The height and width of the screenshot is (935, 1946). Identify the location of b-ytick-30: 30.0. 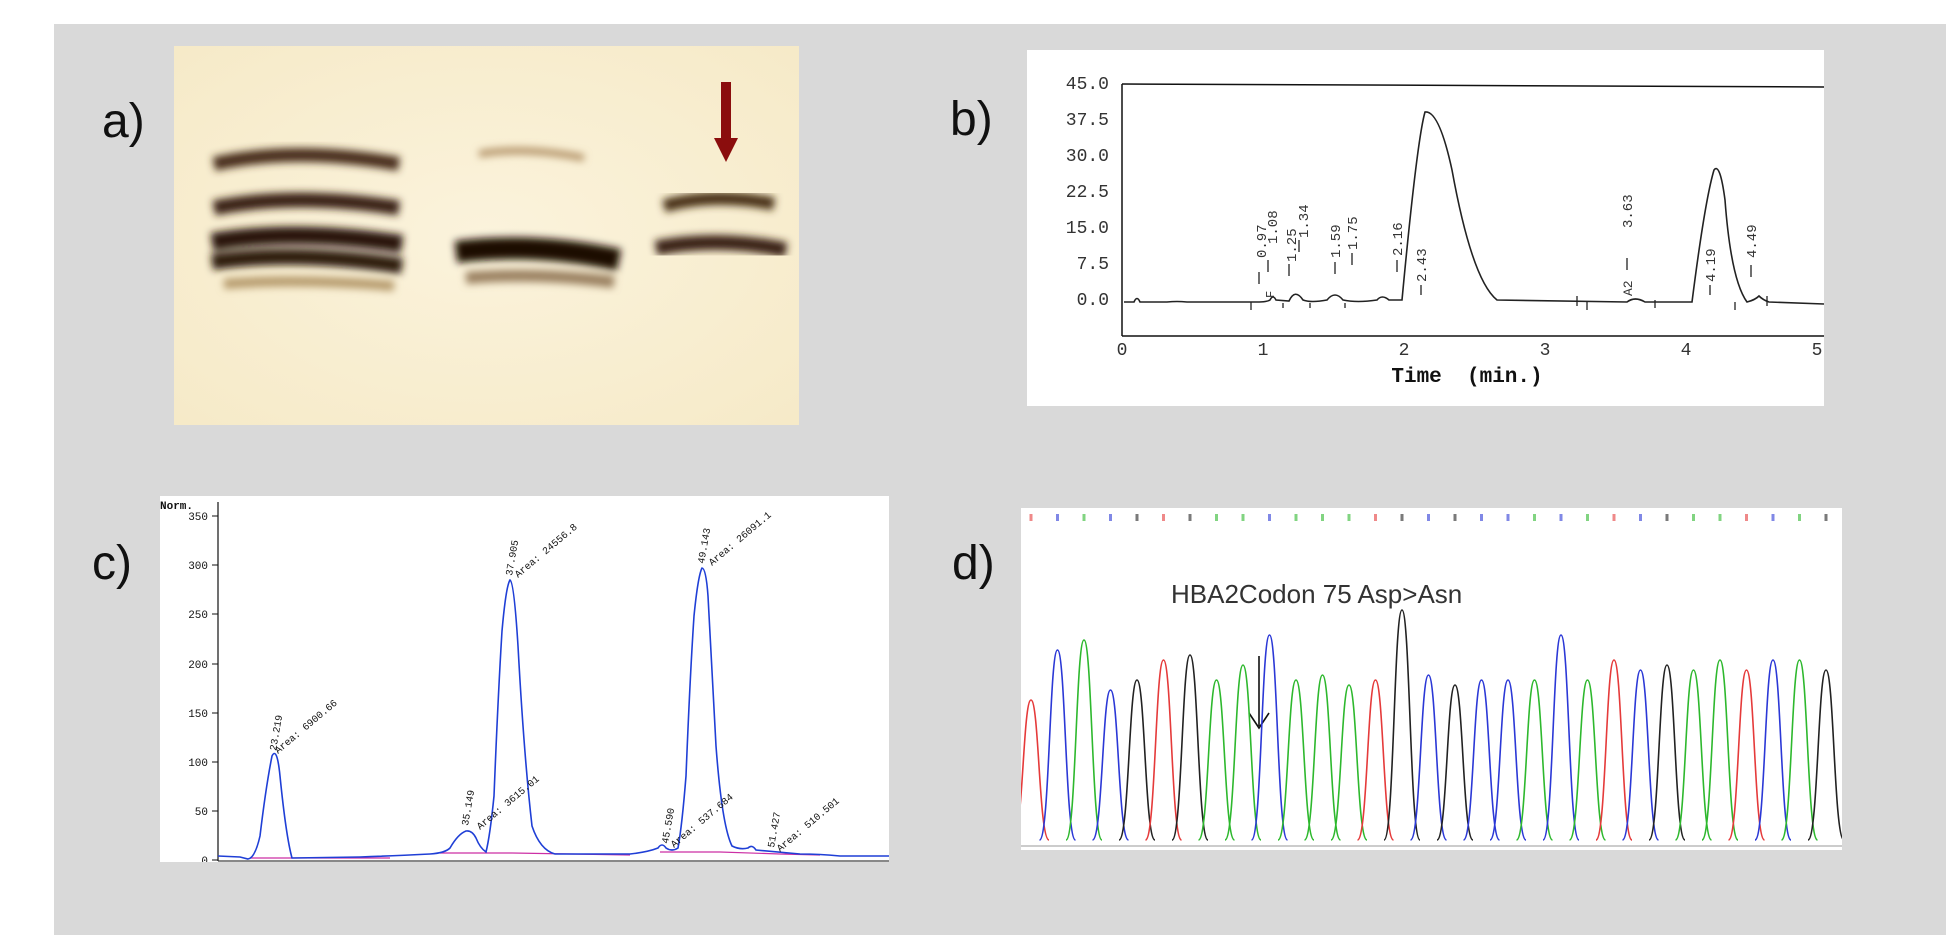
(1087, 157).